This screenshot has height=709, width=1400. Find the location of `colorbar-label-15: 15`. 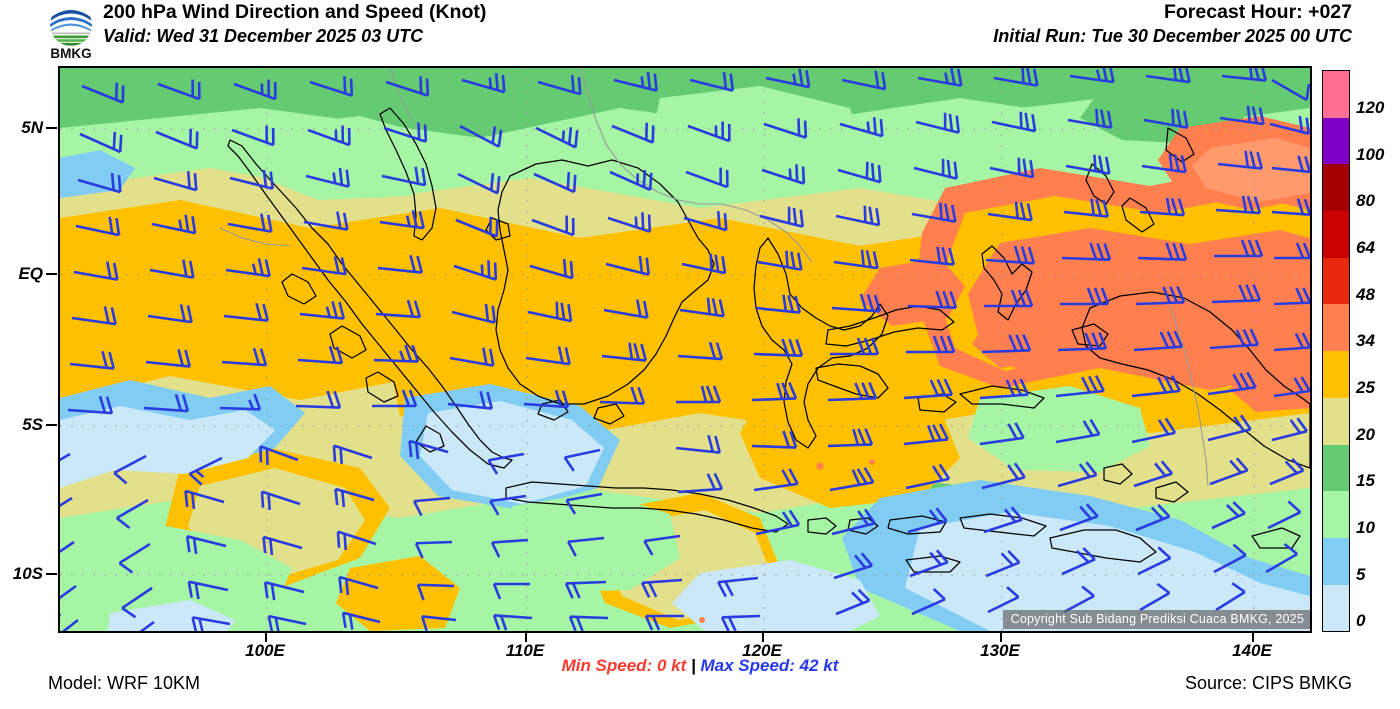

colorbar-label-15: 15 is located at coordinates (1365, 480).